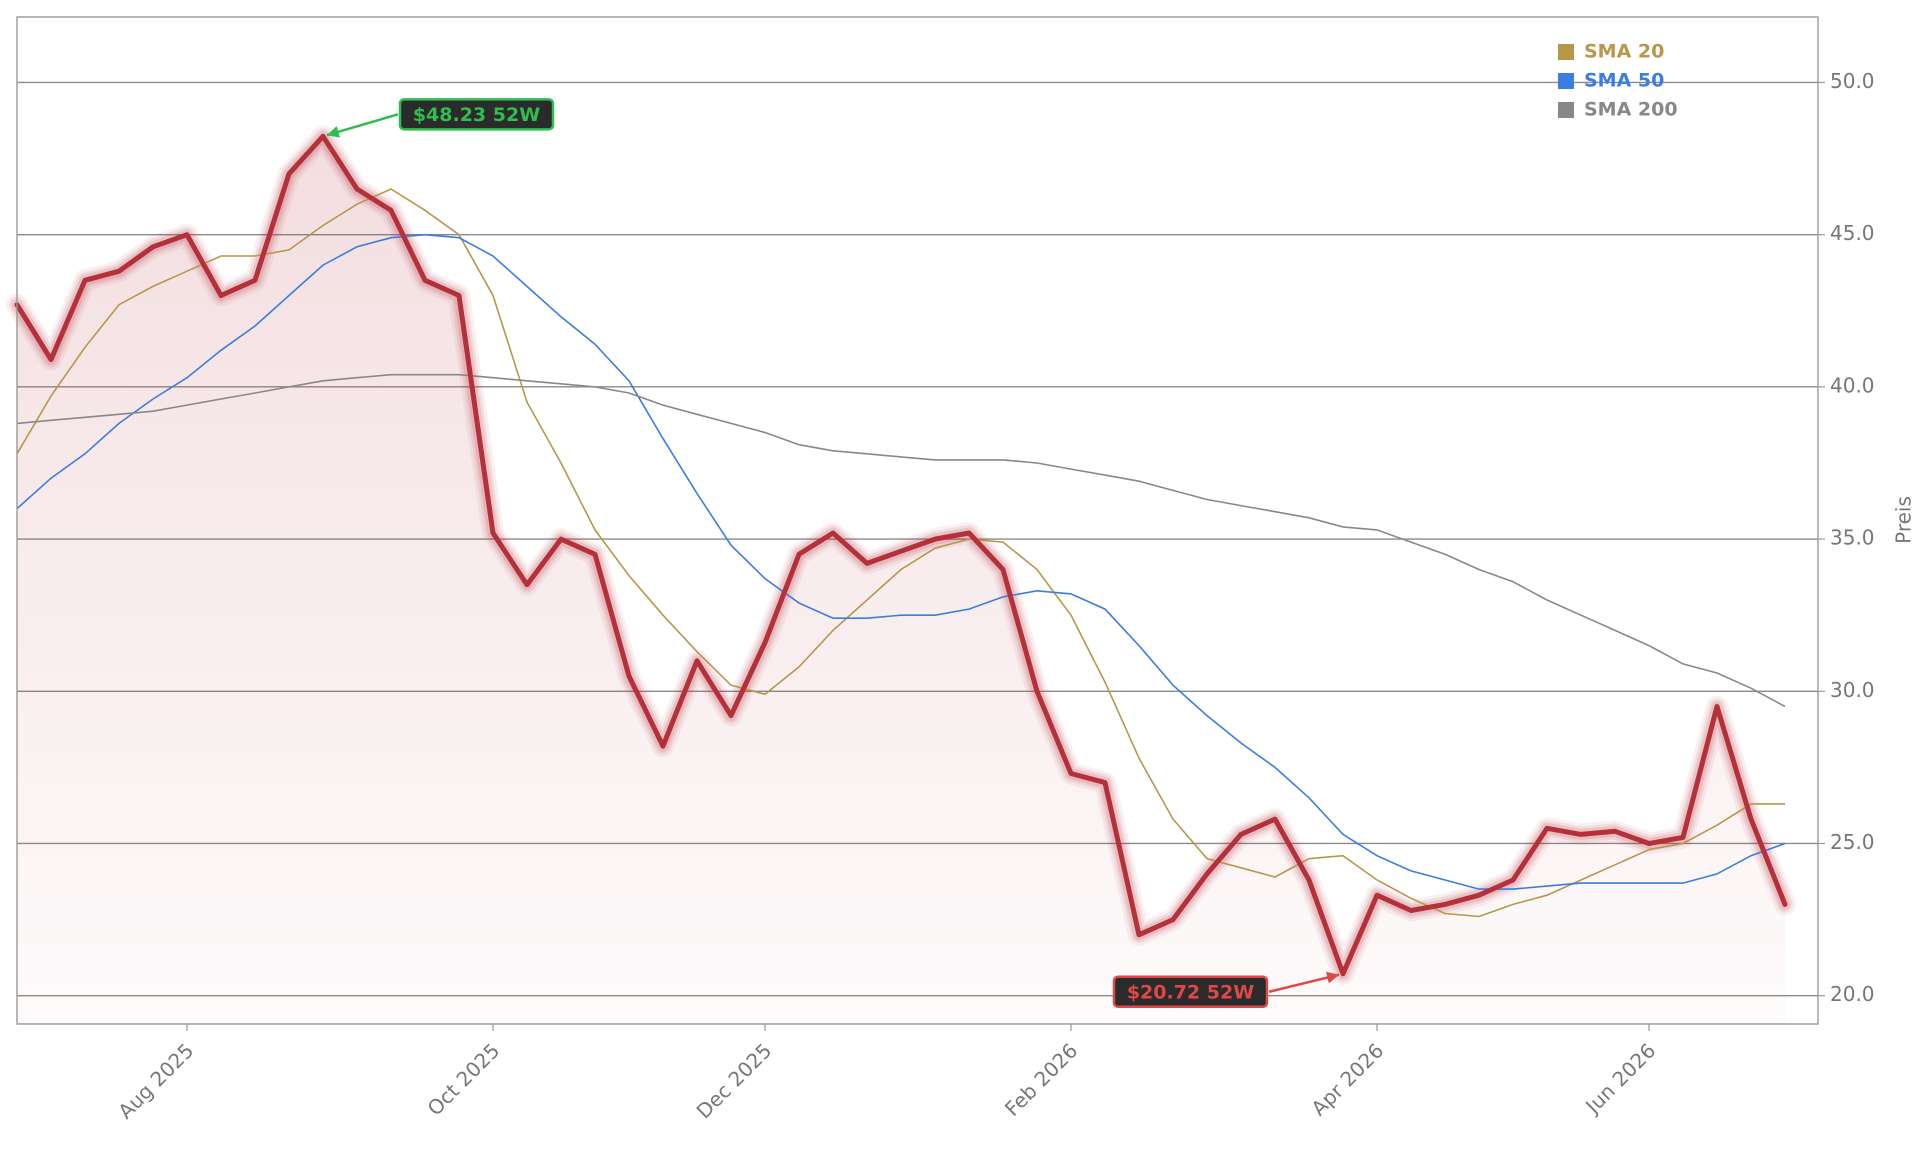  I want to click on legend-label: SMA 200, so click(1631, 110).